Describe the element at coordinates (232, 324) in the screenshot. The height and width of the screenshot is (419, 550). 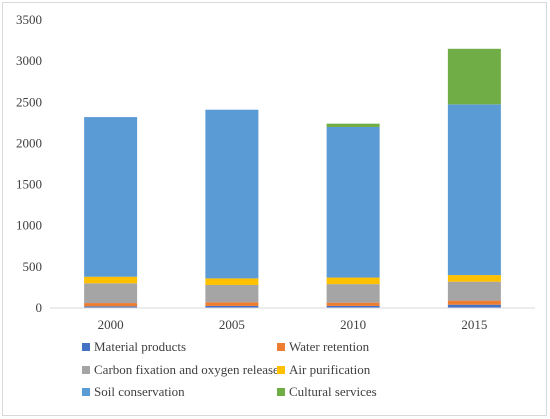
I see `x-tick-label: 2005` at that location.